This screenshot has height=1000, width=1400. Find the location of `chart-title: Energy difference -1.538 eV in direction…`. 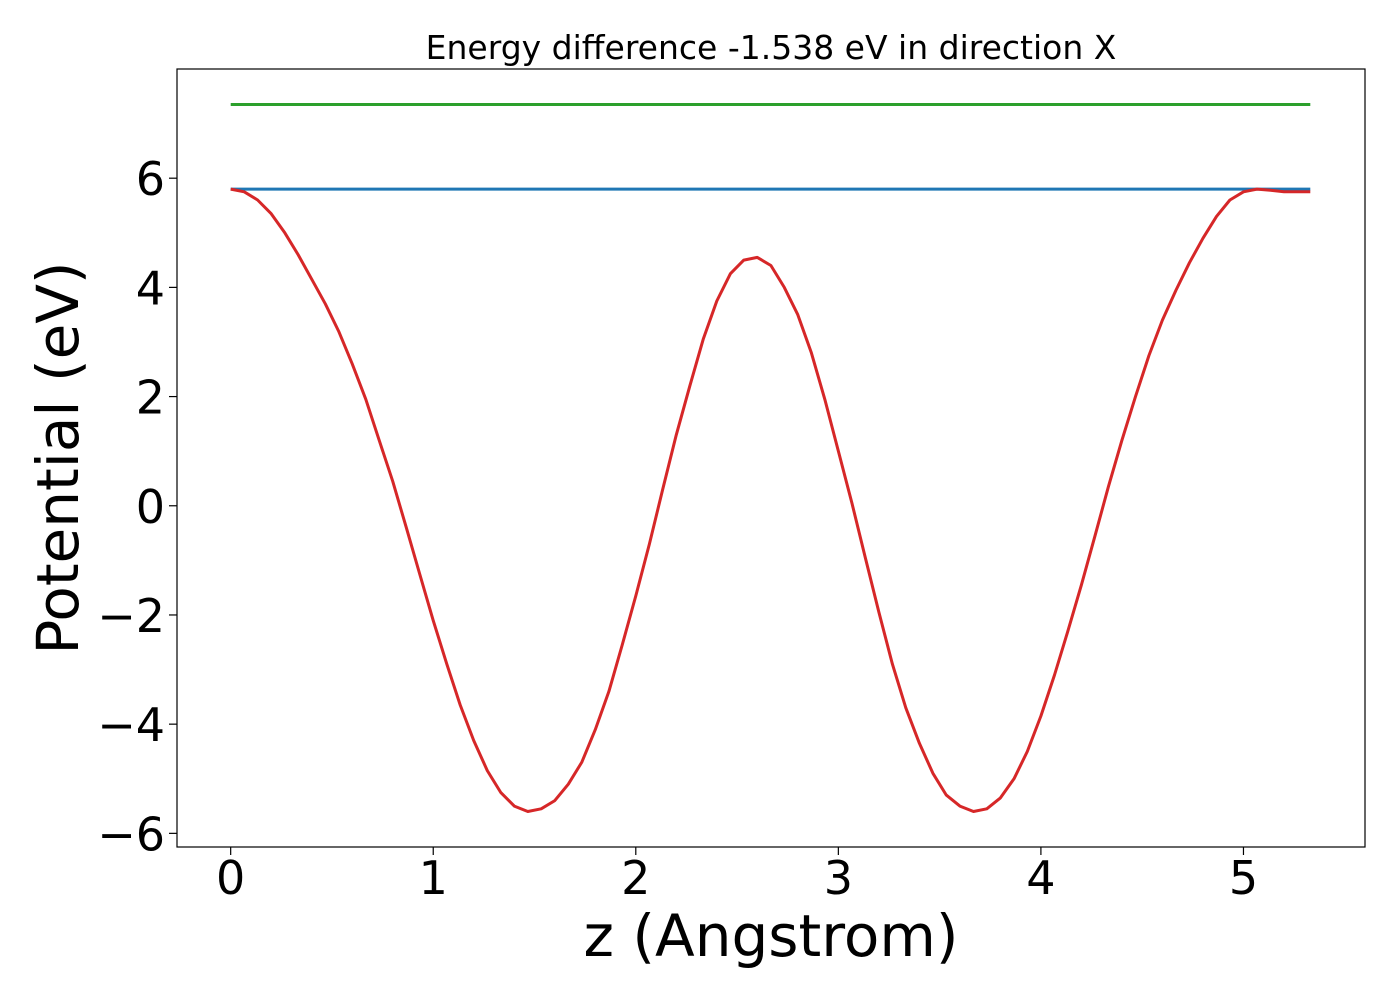

chart-title: Energy difference -1.538 eV in direction… is located at coordinates (771, 47).